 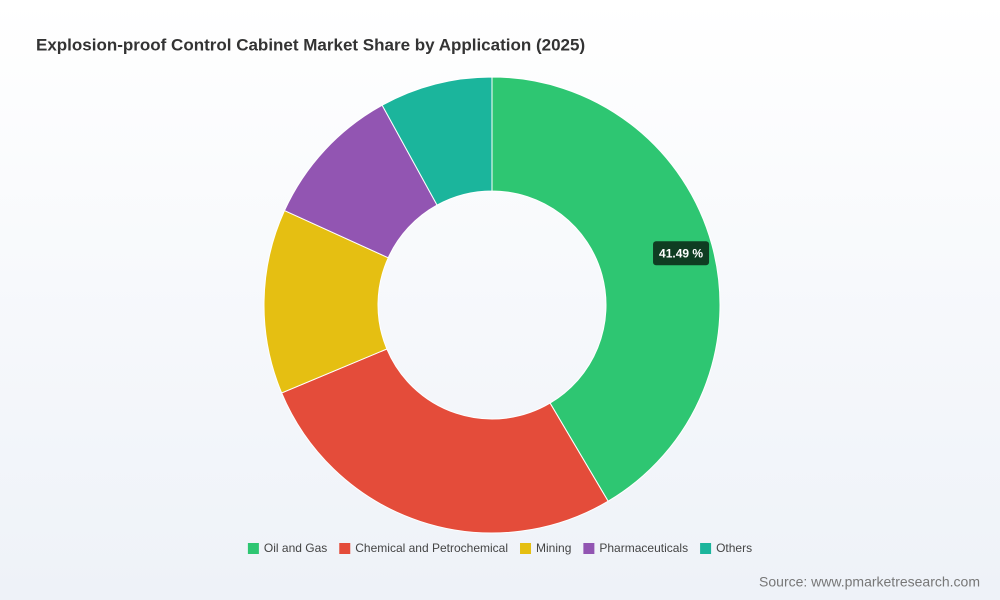 What do you see at coordinates (295, 548) in the screenshot?
I see `legend-label: Oil and Gas` at bounding box center [295, 548].